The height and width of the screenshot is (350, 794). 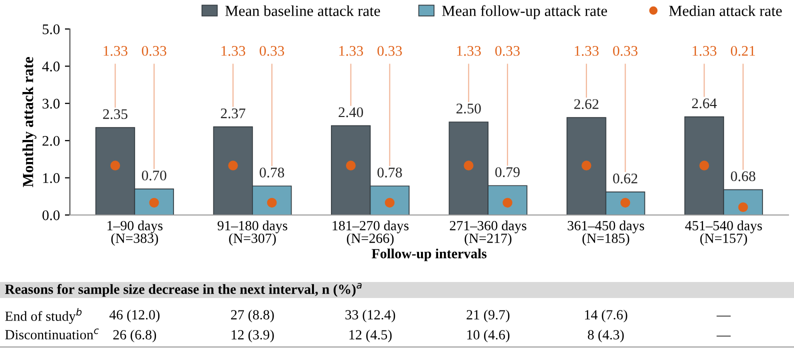 I want to click on data-label: 2.37, so click(x=233, y=113).